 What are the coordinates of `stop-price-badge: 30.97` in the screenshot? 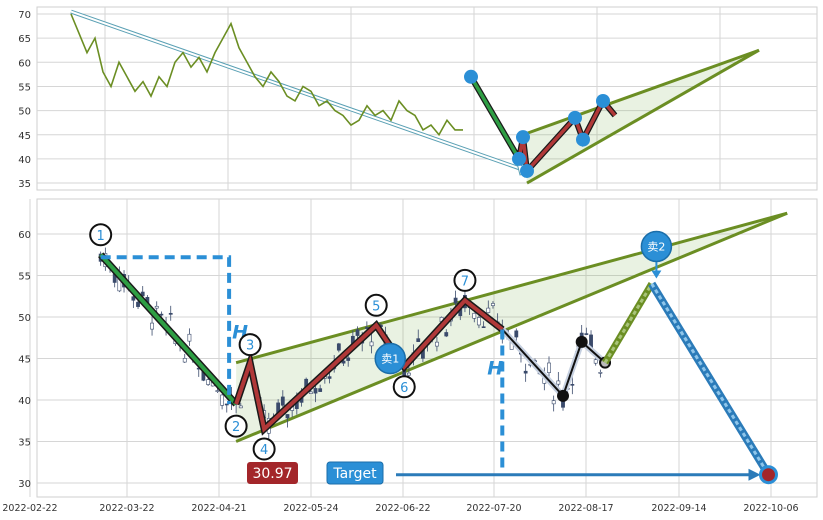 It's located at (272, 473).